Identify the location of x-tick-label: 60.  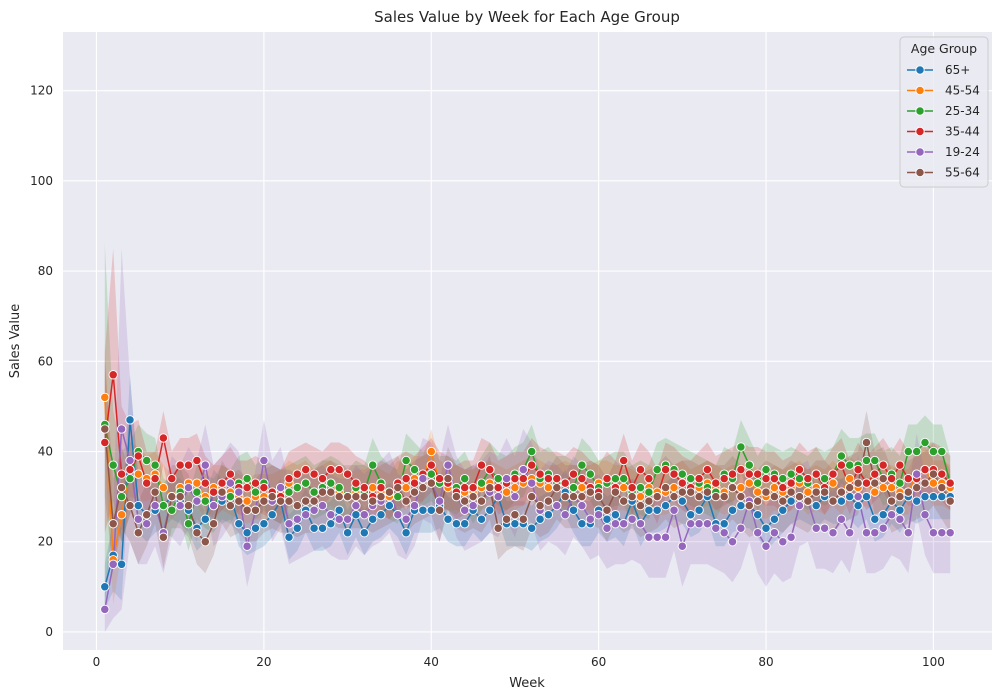
(598, 662).